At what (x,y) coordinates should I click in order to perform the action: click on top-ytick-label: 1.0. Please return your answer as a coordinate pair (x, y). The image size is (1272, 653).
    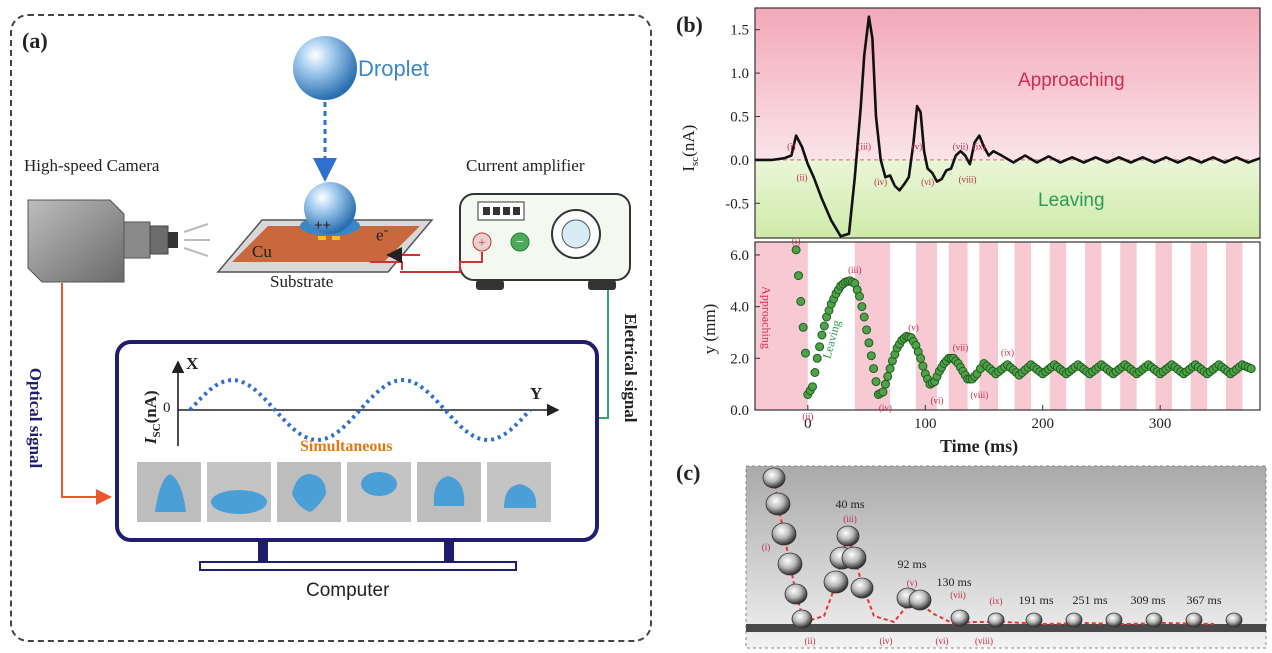
    Looking at the image, I should click on (739, 74).